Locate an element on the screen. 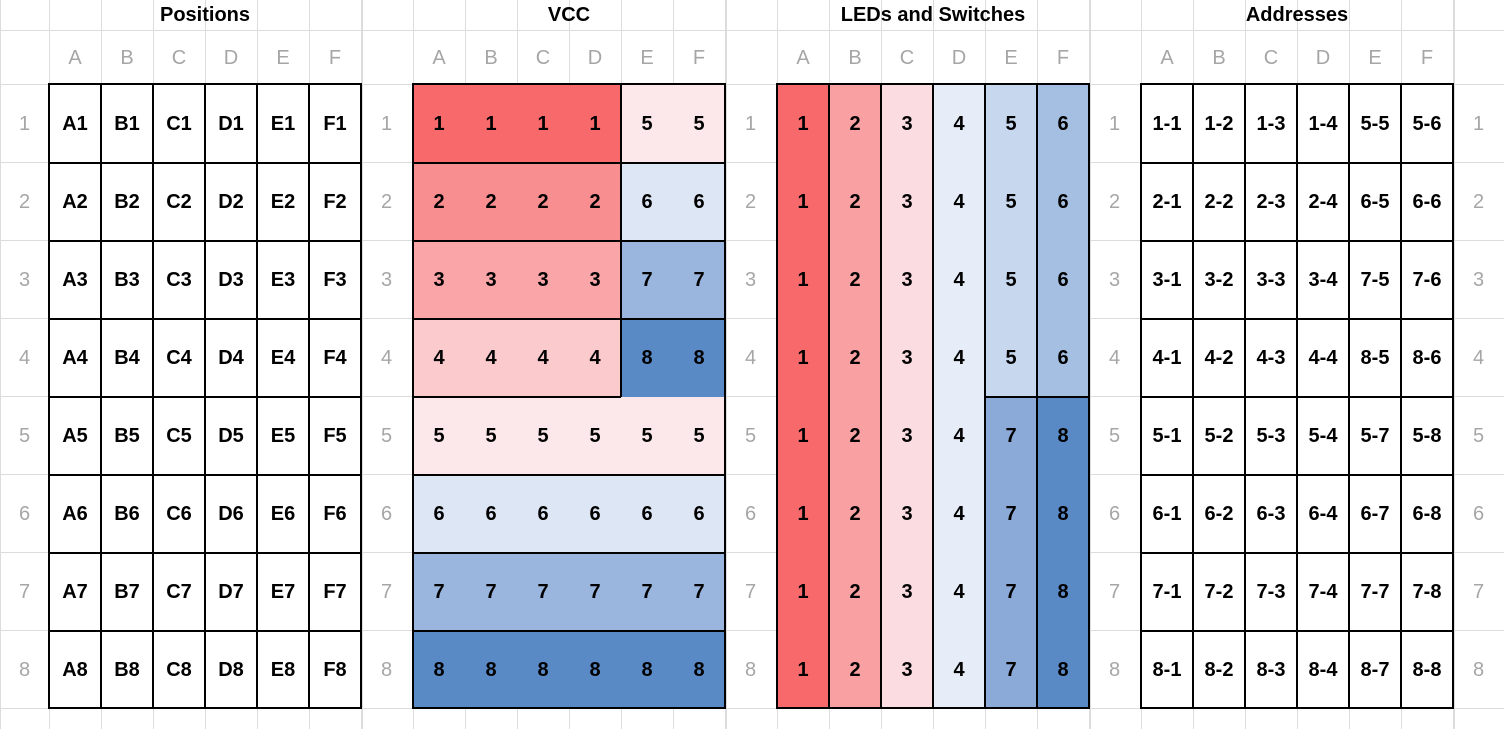  addresses-cell: 4-3 is located at coordinates (1271, 358).